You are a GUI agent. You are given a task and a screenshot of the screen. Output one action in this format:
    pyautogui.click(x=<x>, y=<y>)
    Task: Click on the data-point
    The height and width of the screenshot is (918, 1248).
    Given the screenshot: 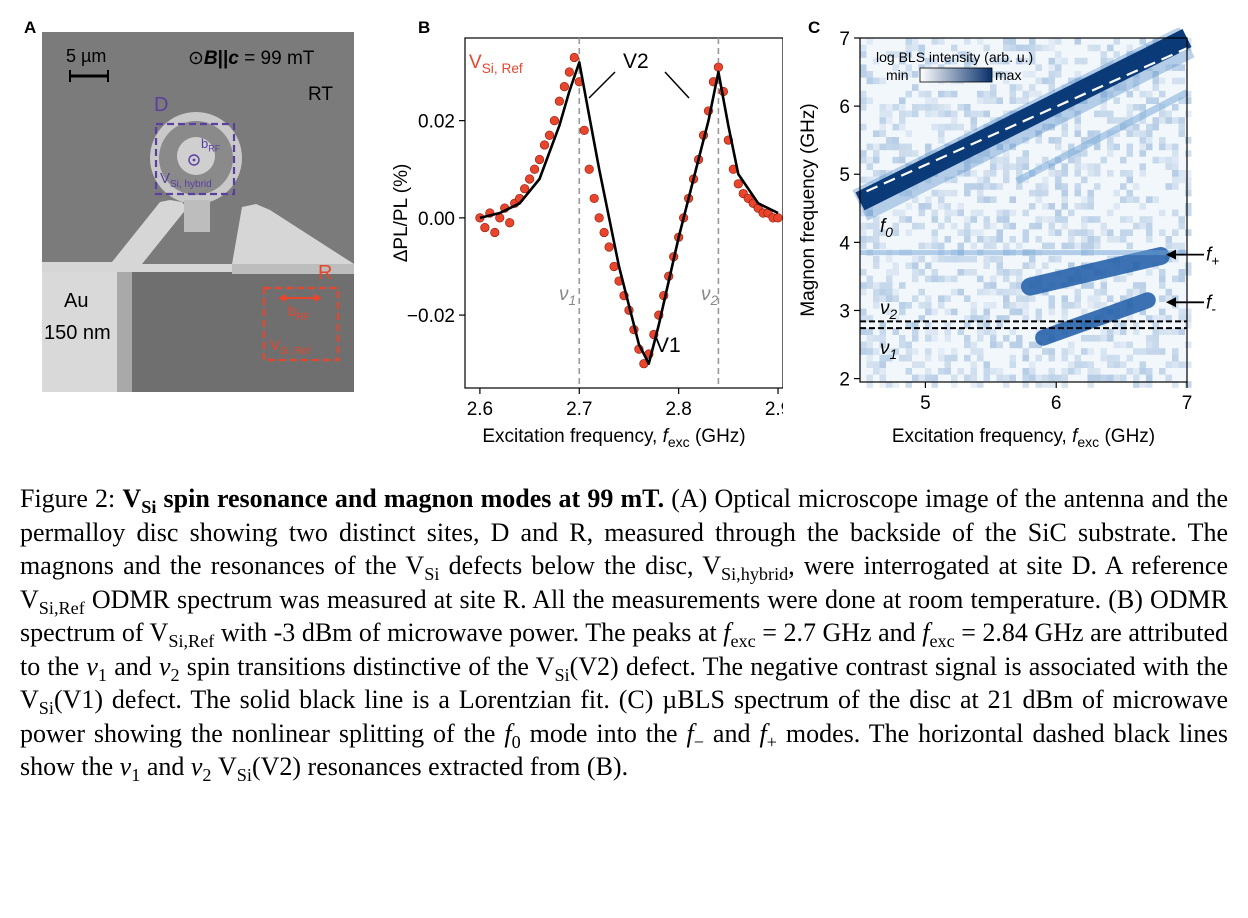 What is the action you would take?
    pyautogui.click(x=559, y=101)
    